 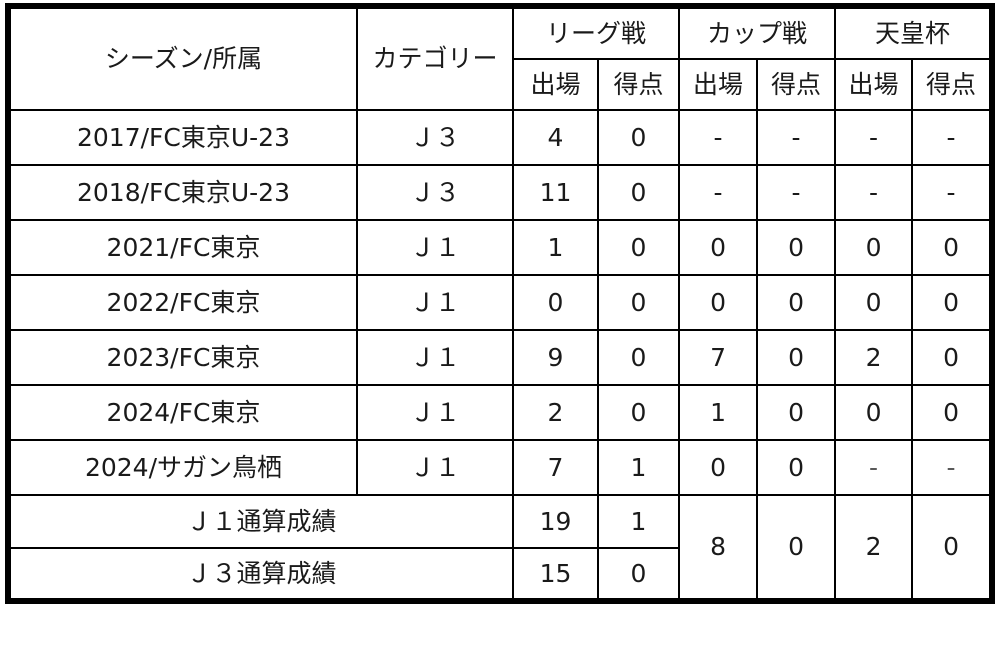 I want to click on header-cup-goals: 得点, so click(x=796, y=84).